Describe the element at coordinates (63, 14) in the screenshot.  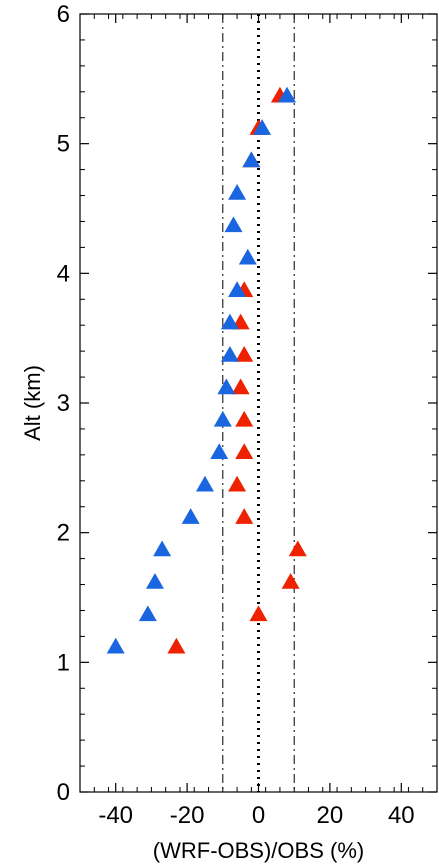
I see `y-tick-label: 6` at that location.